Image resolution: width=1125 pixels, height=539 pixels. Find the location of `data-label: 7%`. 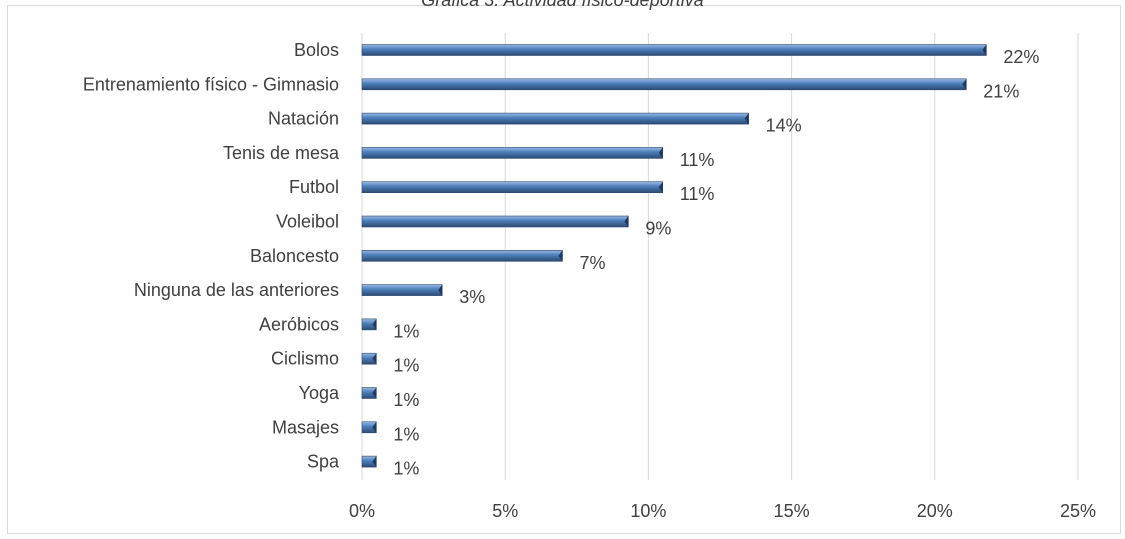

data-label: 7% is located at coordinates (592, 263).